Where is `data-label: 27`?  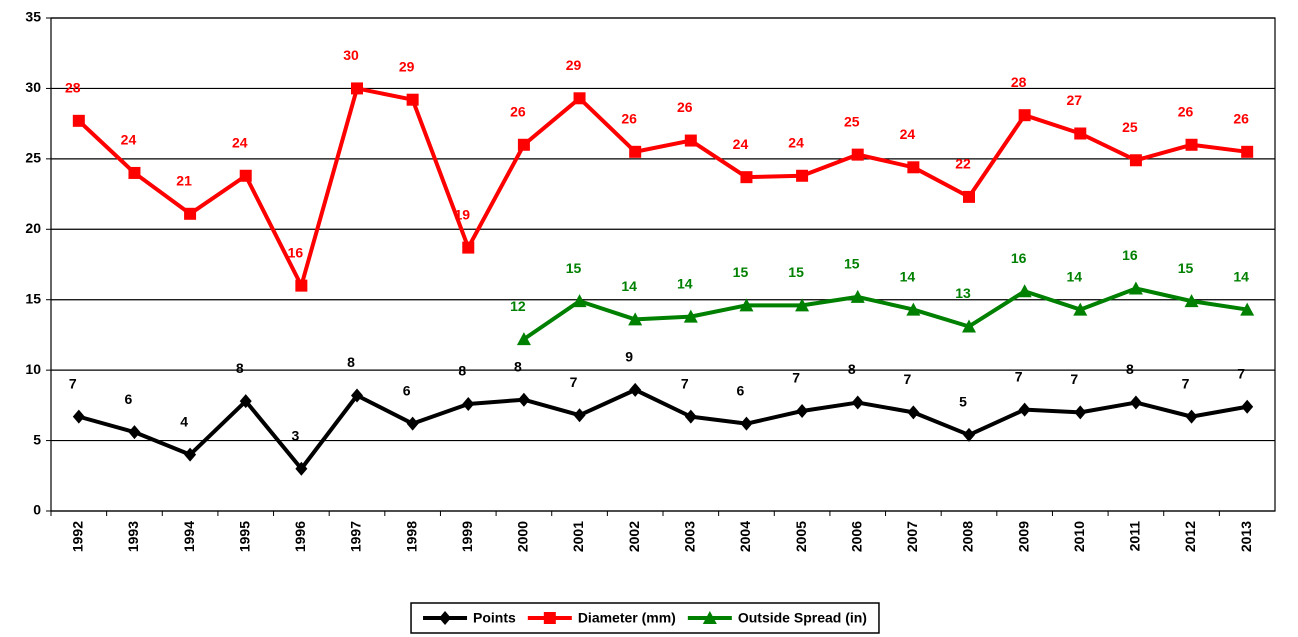 data-label: 27 is located at coordinates (1074, 100).